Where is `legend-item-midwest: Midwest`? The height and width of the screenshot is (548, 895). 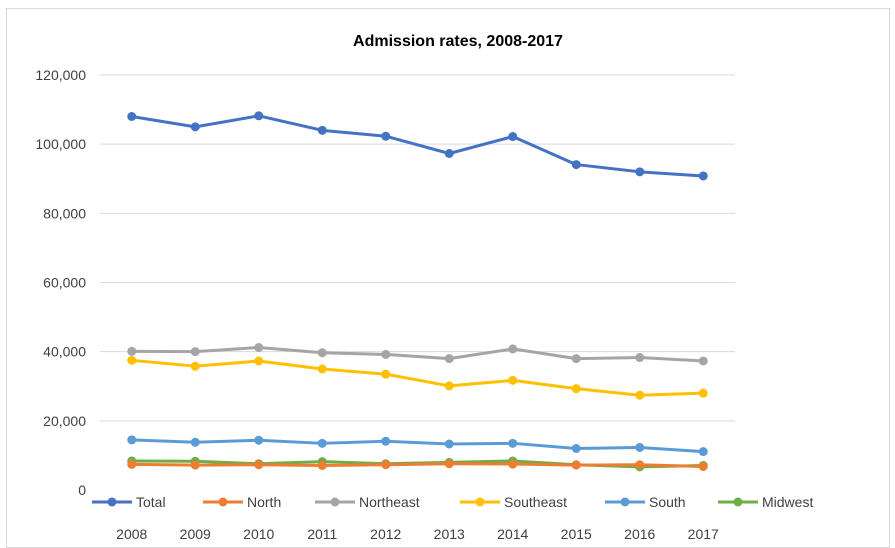 legend-item-midwest: Midwest is located at coordinates (765, 502).